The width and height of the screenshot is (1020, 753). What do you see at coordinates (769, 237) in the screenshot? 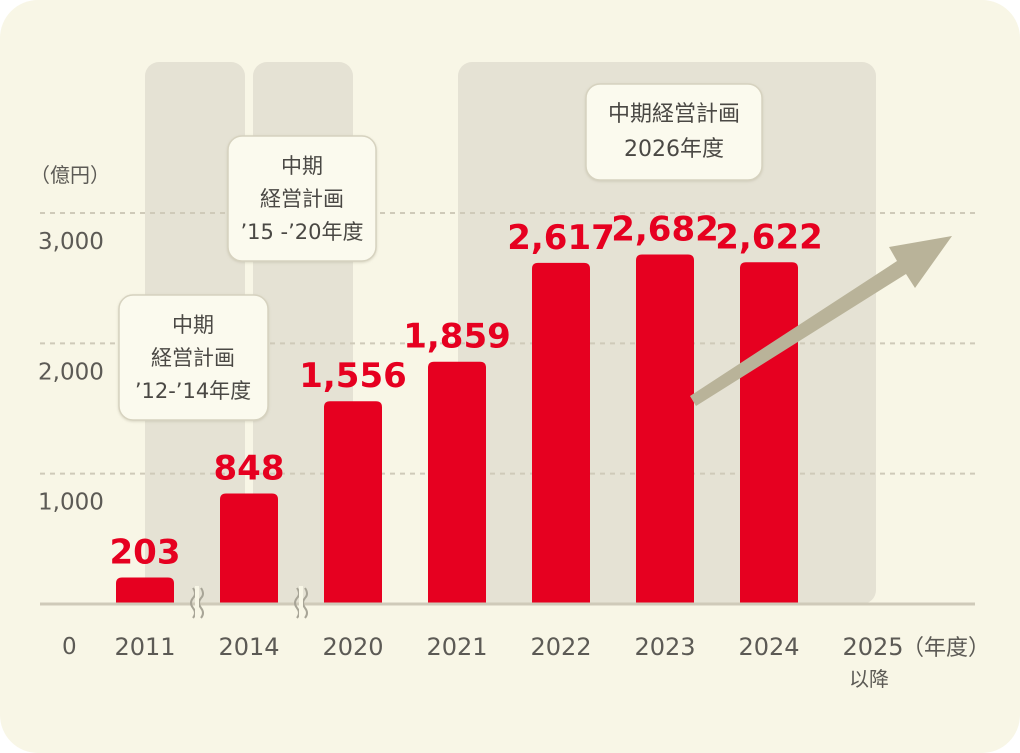
I see `value-label: 2,622` at bounding box center [769, 237].